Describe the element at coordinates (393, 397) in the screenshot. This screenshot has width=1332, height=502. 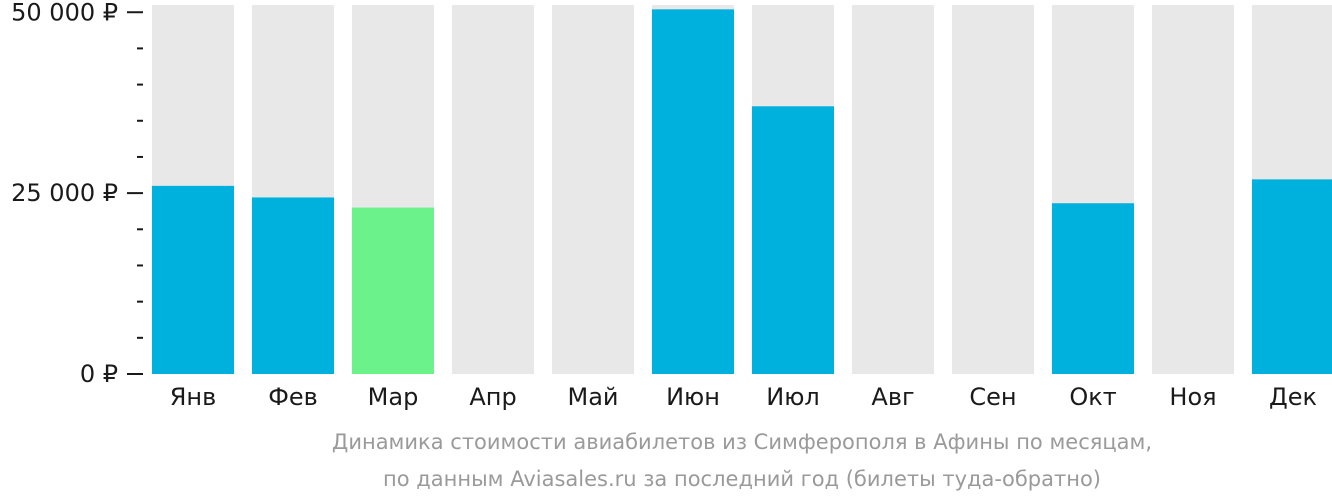
I see `x-tick-label: Мар` at that location.